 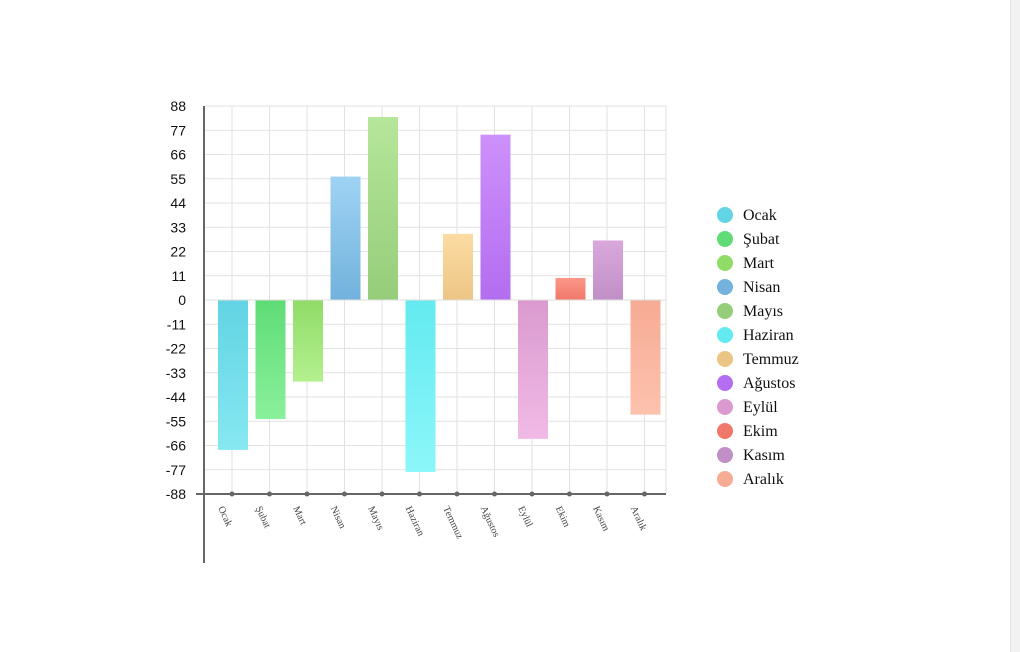 What do you see at coordinates (178, 179) in the screenshot?
I see `y-tick-label: 55` at bounding box center [178, 179].